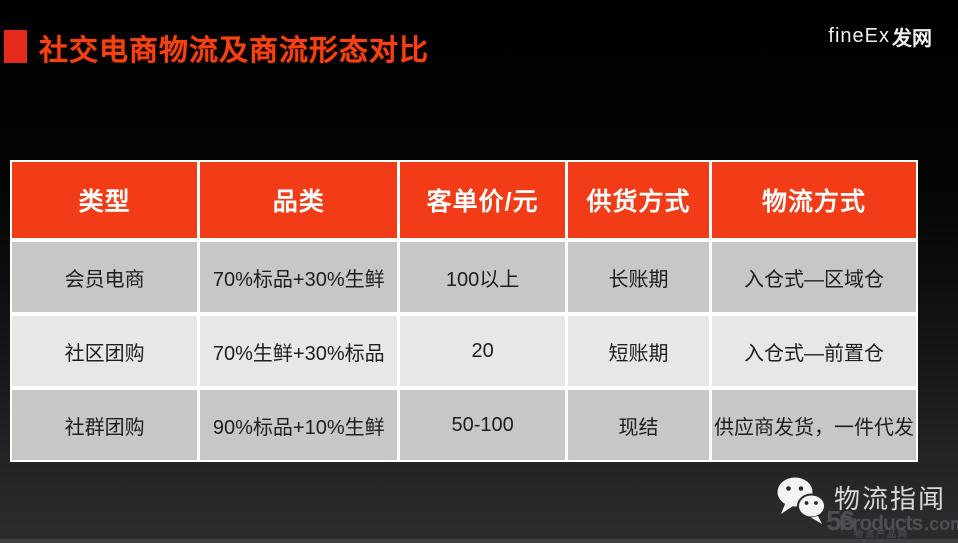 The width and height of the screenshot is (958, 543). Describe the element at coordinates (814, 351) in the screenshot. I see `table-cell: 入仓式—前置仓` at that location.